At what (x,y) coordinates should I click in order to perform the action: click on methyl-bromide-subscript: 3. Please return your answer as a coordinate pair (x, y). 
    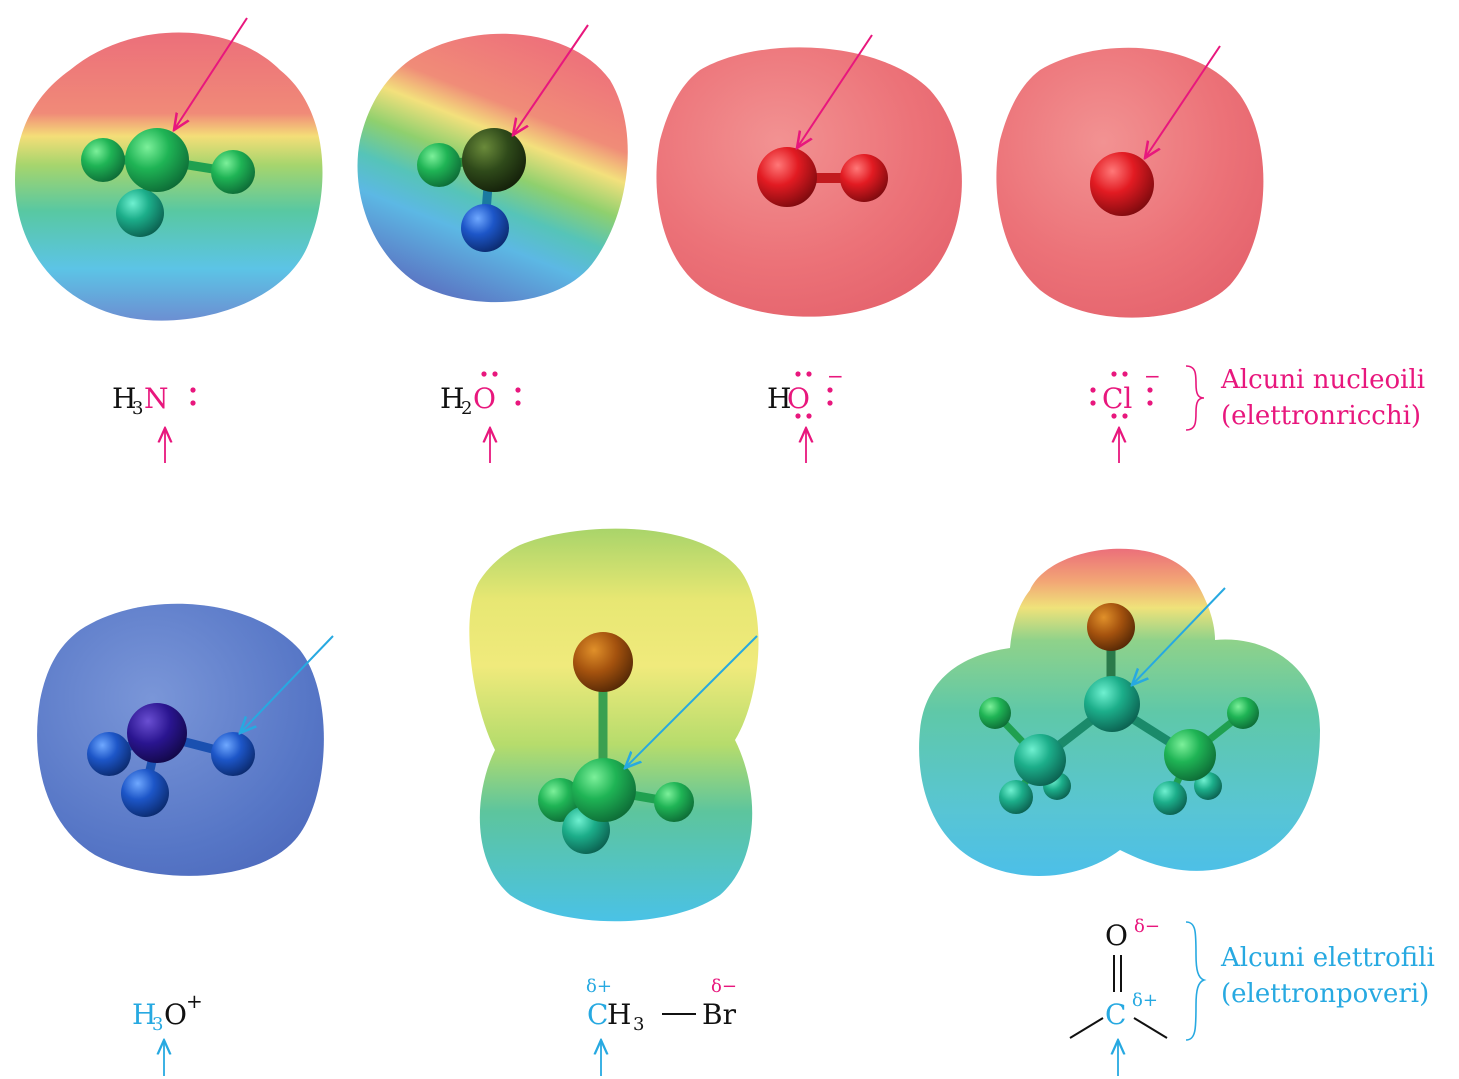
    Looking at the image, I should click on (638, 1024).